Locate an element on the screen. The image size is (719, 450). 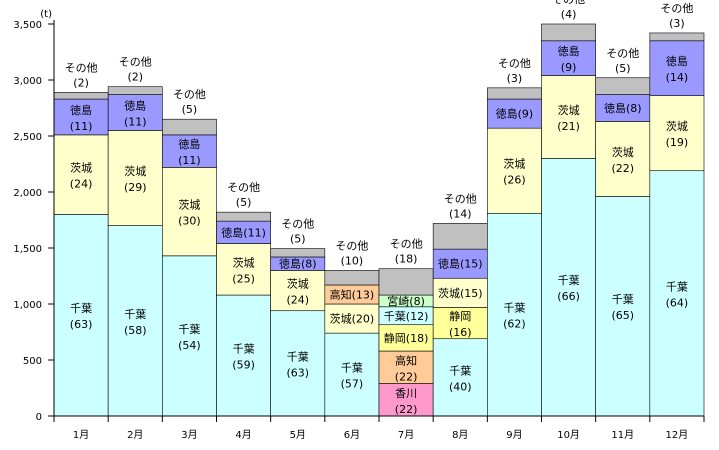
y-axis-unit-label: (t) is located at coordinates (46, 14).